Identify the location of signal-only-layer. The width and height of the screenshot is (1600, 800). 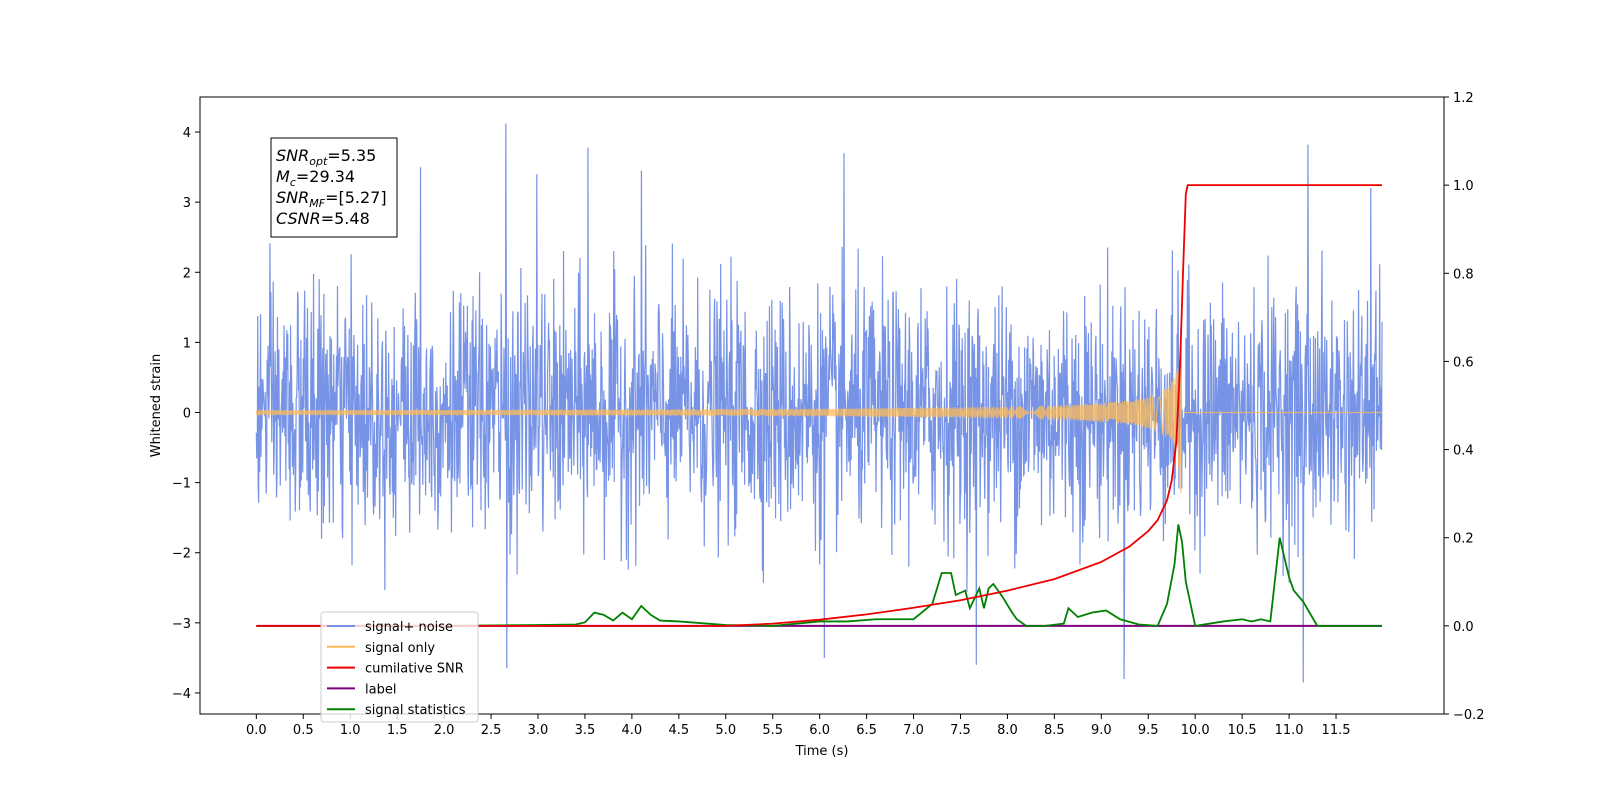
(819, 411).